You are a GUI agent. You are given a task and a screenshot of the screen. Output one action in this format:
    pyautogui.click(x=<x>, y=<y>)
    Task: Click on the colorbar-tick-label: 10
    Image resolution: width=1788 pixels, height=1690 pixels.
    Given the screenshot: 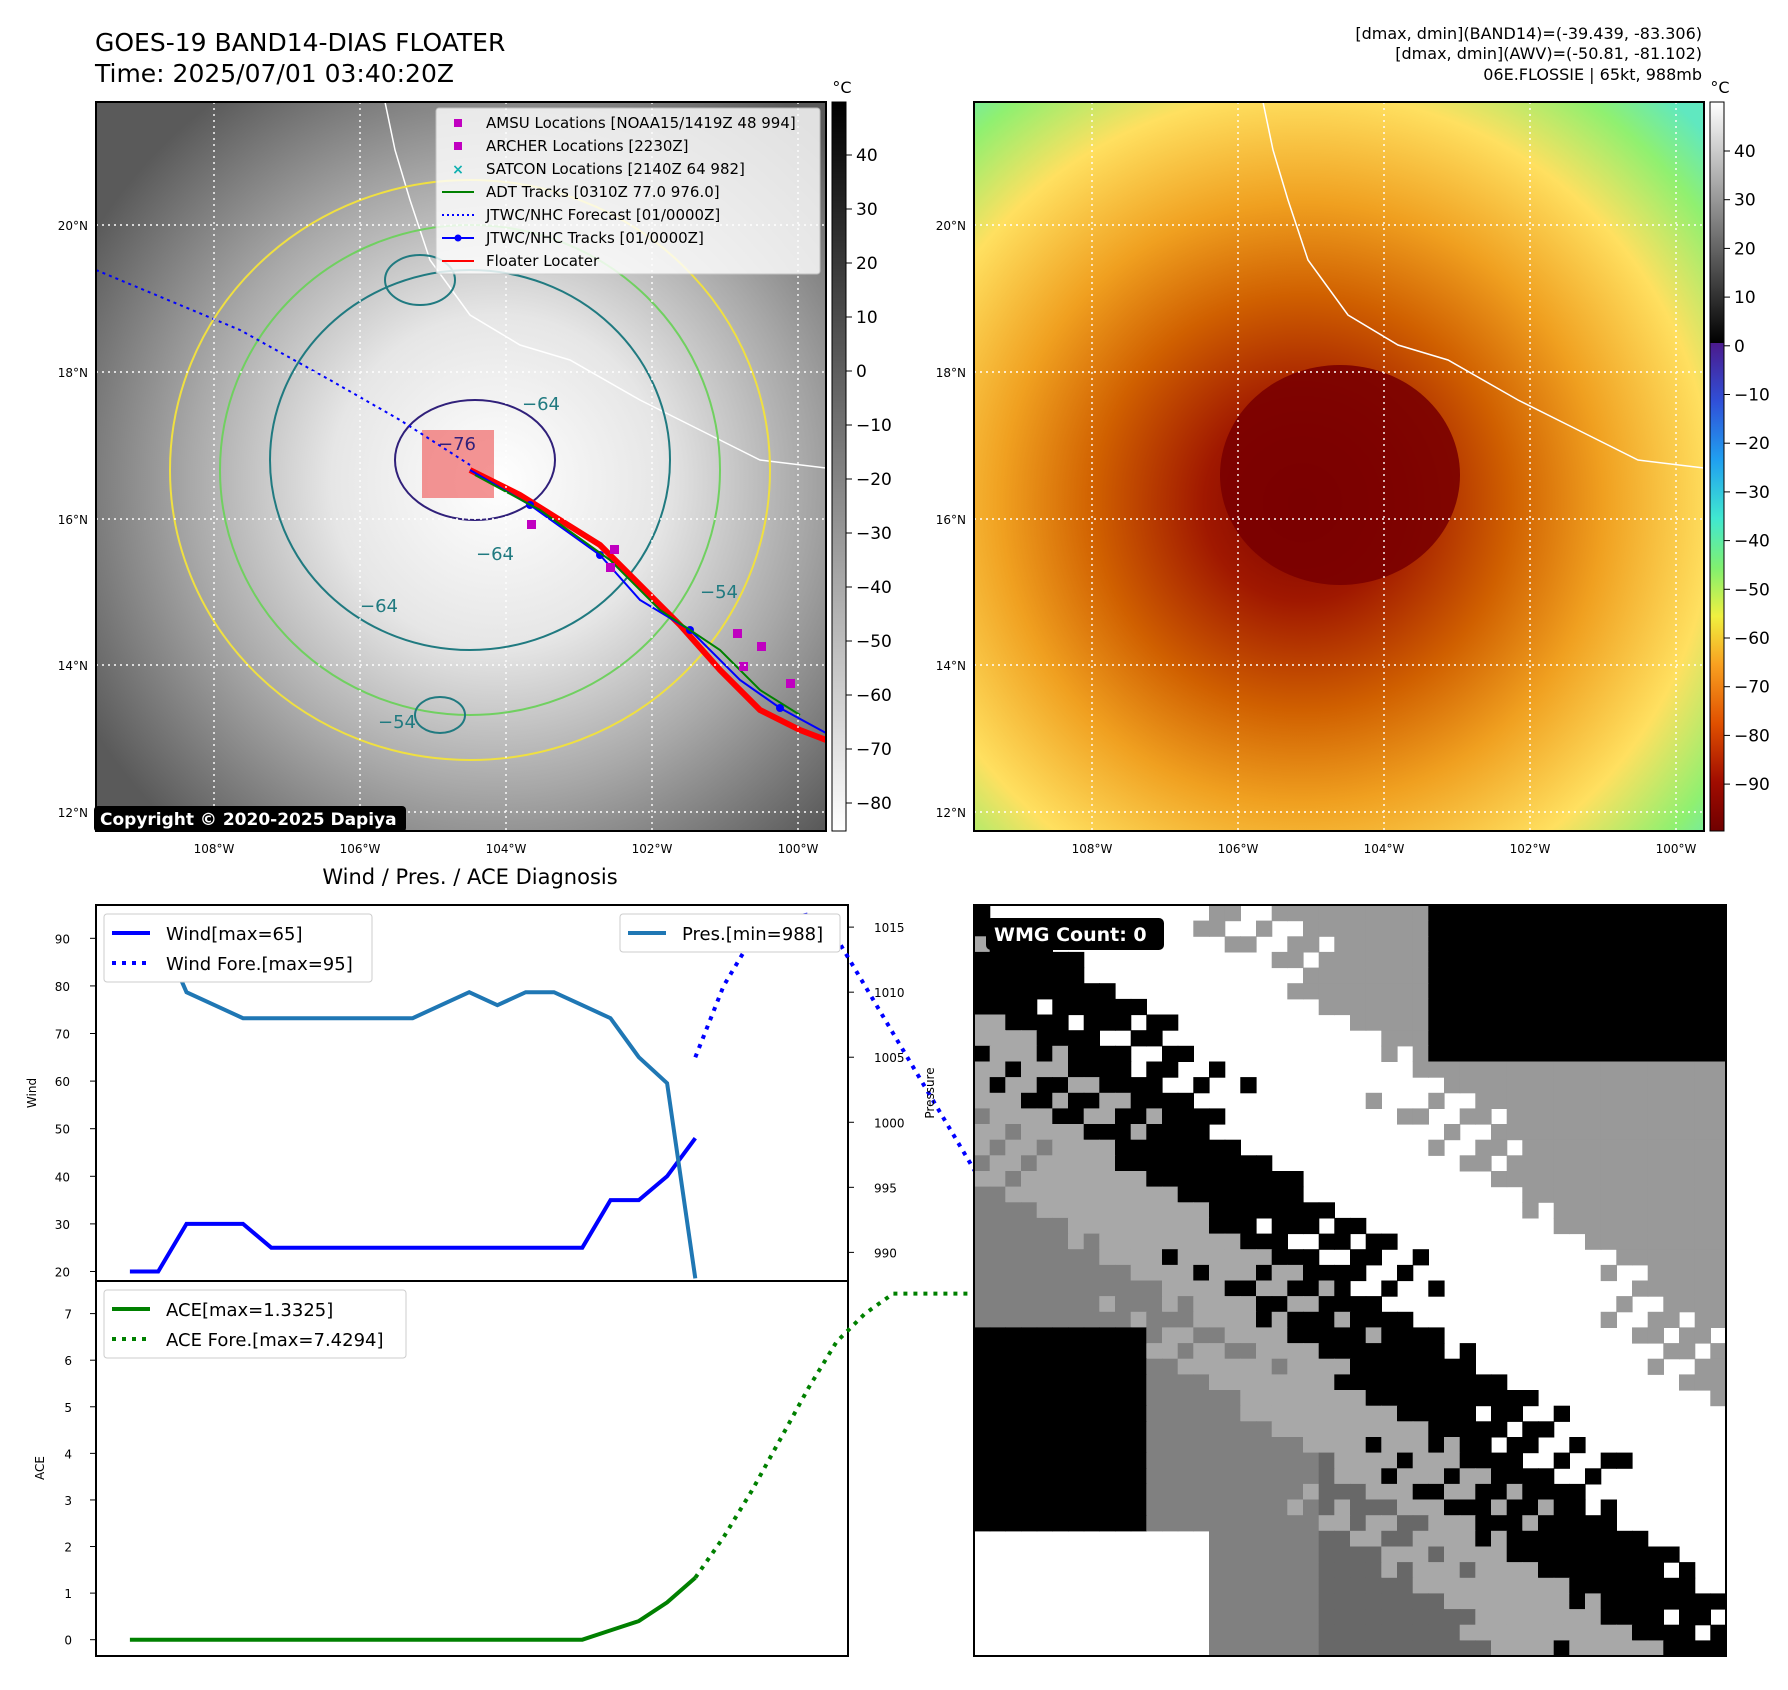 What is the action you would take?
    pyautogui.click(x=1745, y=298)
    